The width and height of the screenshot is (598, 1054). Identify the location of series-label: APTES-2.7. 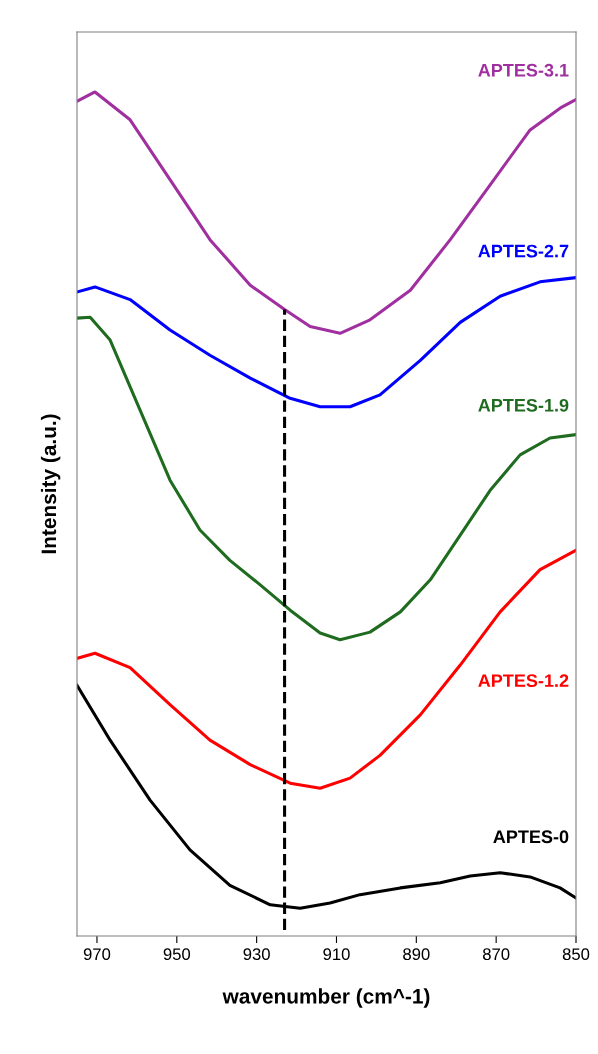
(523, 251).